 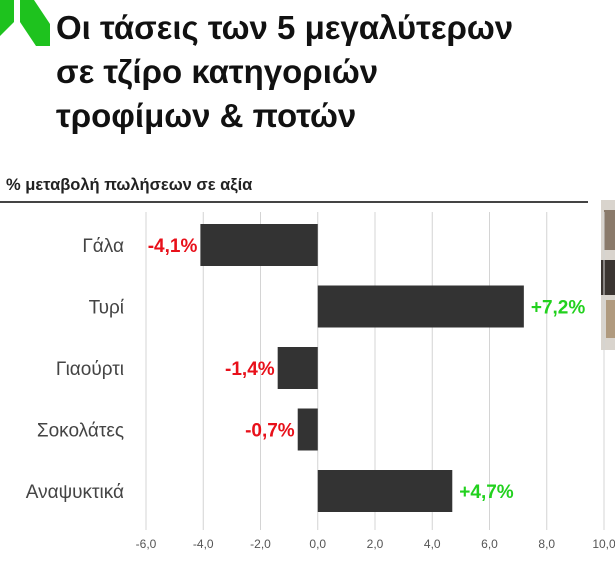 What do you see at coordinates (432, 544) in the screenshot?
I see `x-tick-label: 4,0` at bounding box center [432, 544].